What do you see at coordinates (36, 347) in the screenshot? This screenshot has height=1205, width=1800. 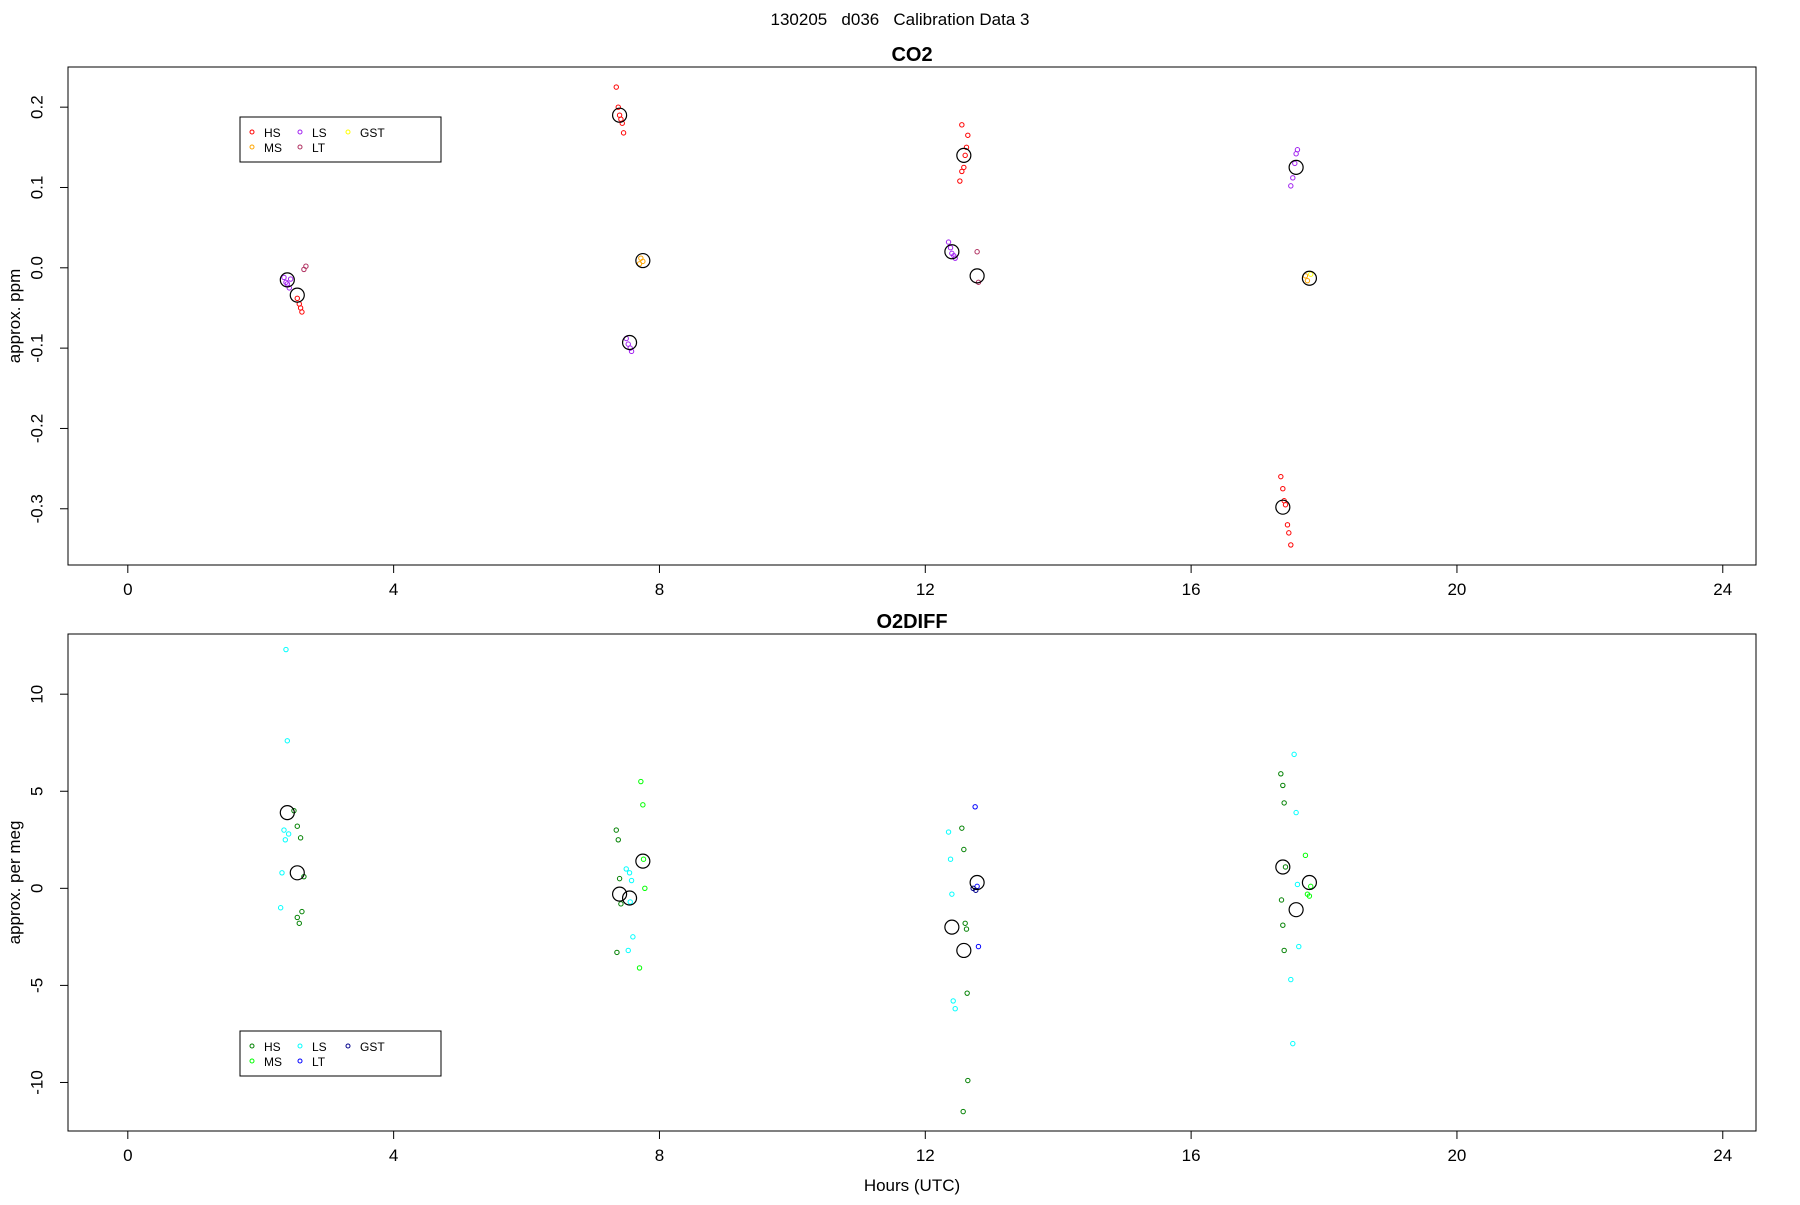 I see `y-tick-label: -0.1` at bounding box center [36, 347].